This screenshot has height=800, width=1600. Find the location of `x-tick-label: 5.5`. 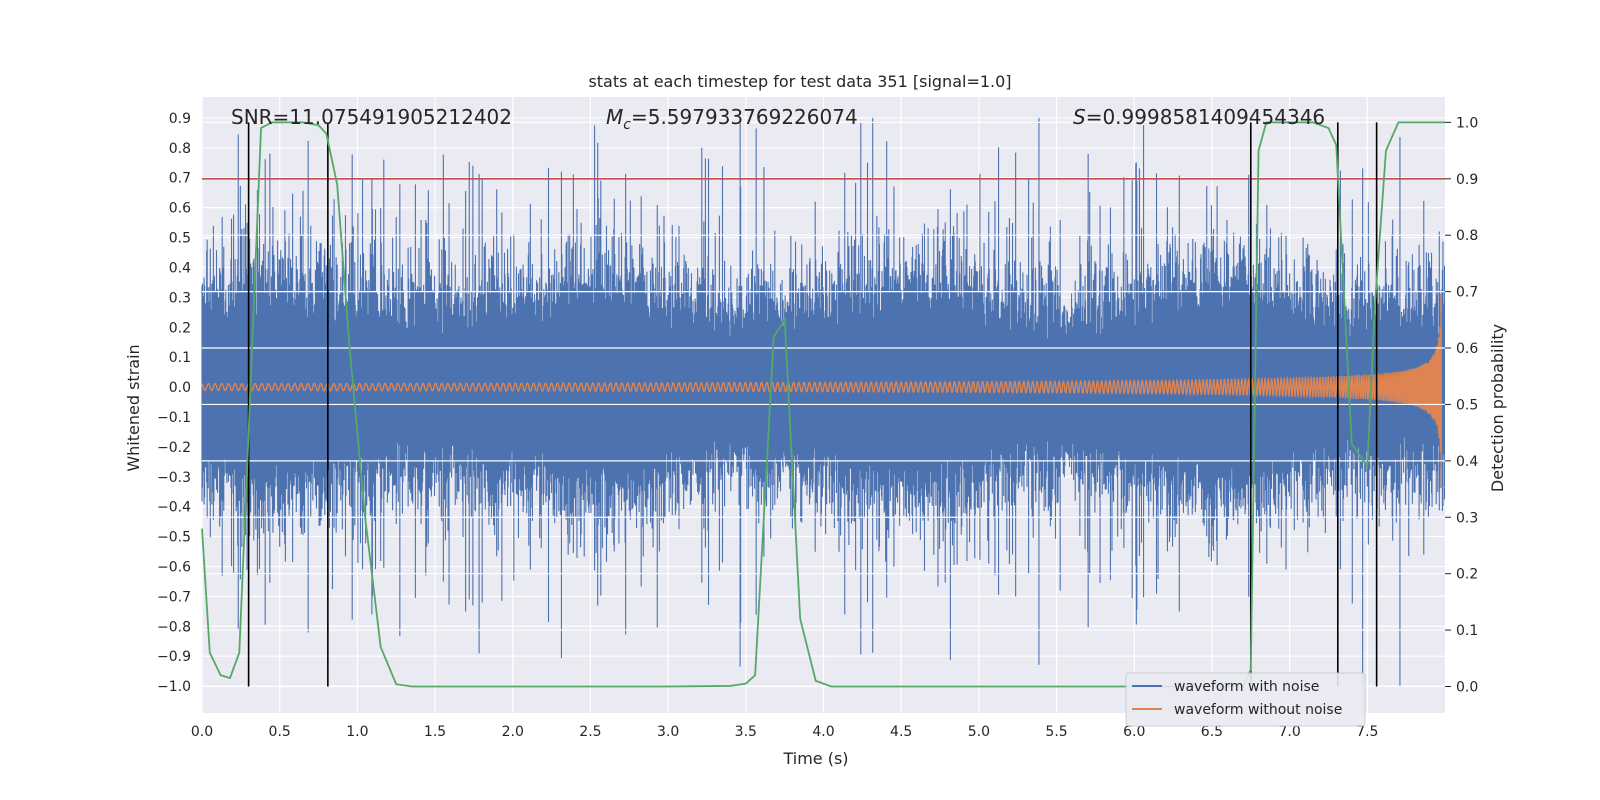

x-tick-label: 5.5 is located at coordinates (1056, 732).